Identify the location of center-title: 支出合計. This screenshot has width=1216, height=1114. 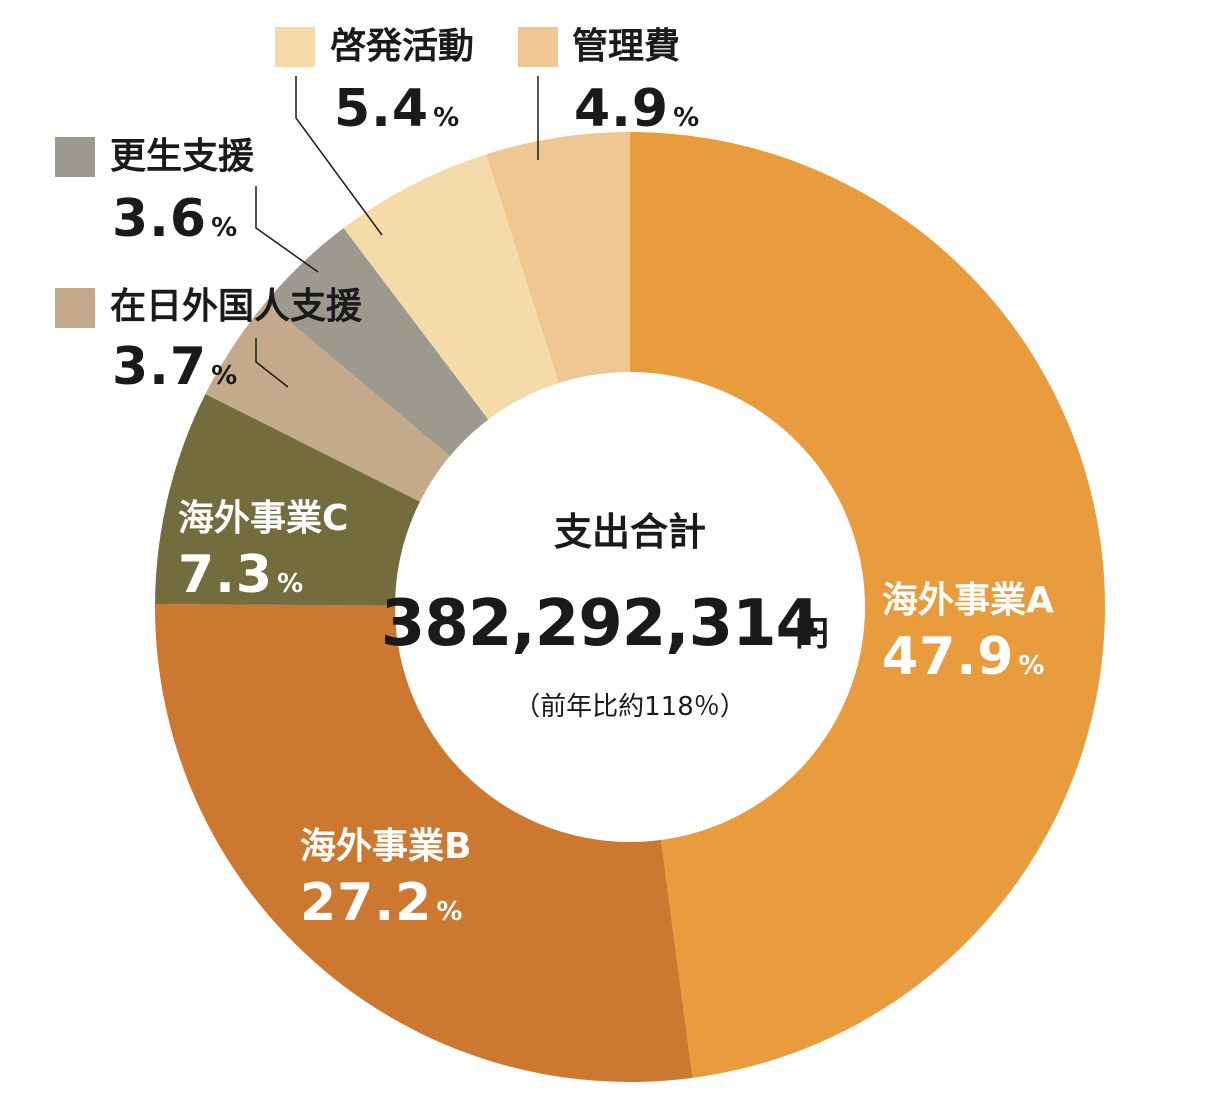
(630, 532).